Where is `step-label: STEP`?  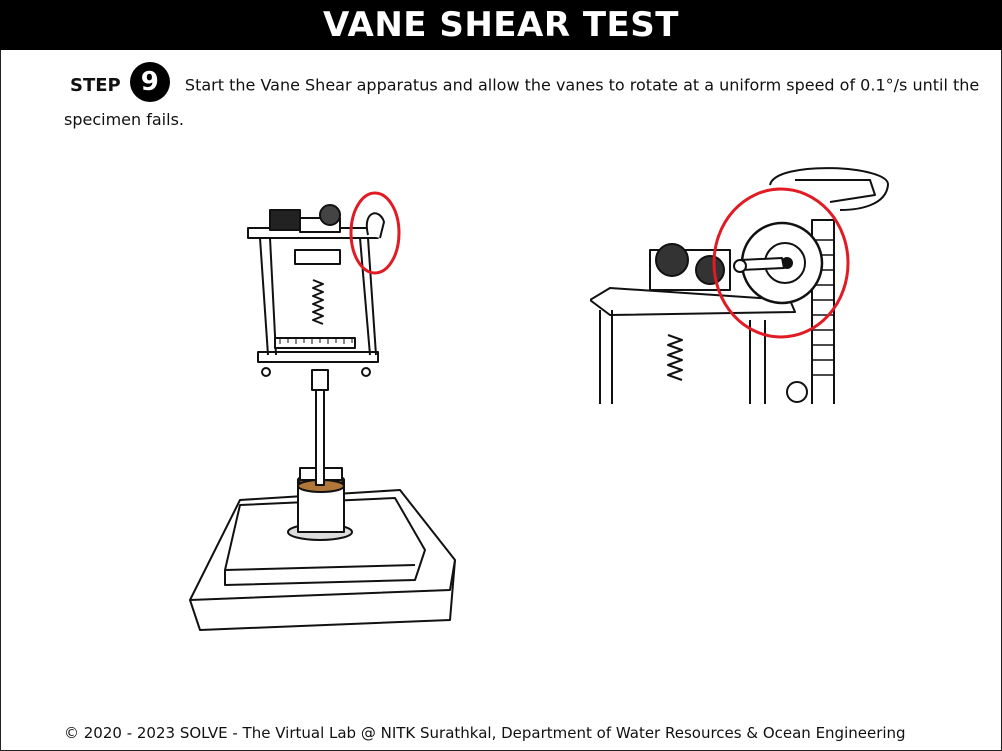 step-label: STEP is located at coordinates (95, 85).